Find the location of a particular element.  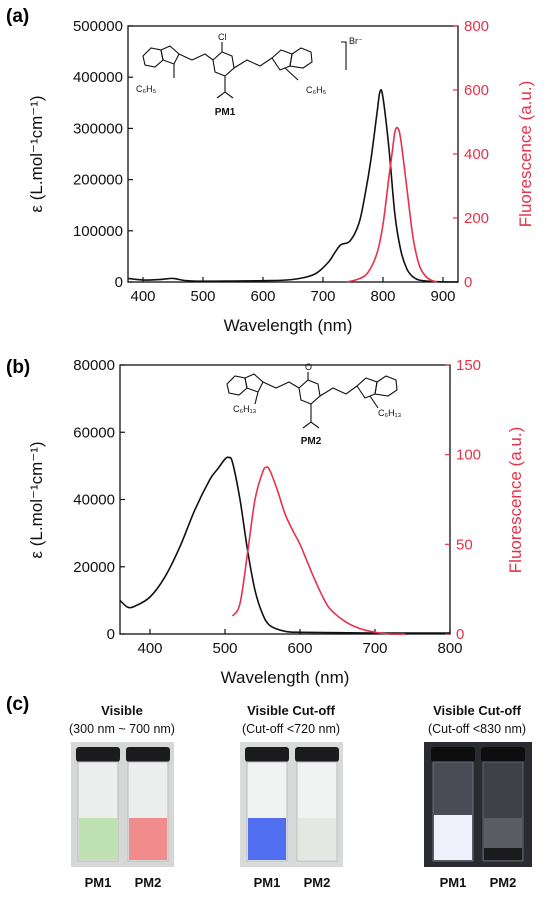

photo3-vial1-liquid is located at coordinates (453, 837).